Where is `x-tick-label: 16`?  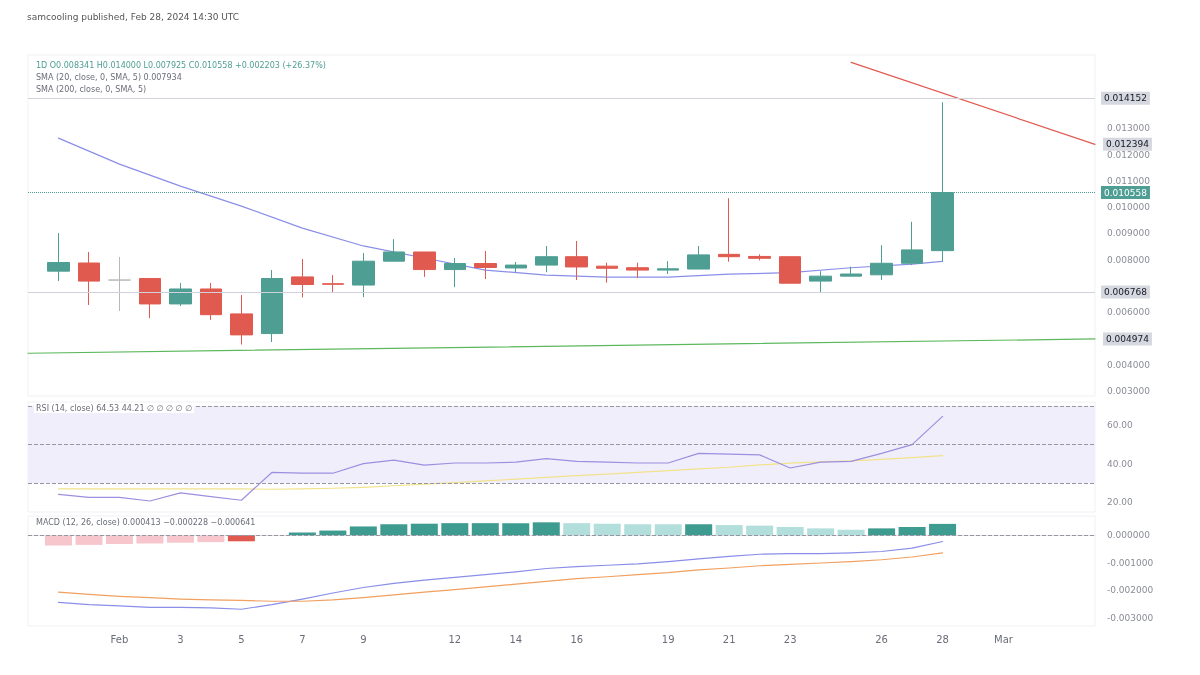 x-tick-label: 16 is located at coordinates (577, 639).